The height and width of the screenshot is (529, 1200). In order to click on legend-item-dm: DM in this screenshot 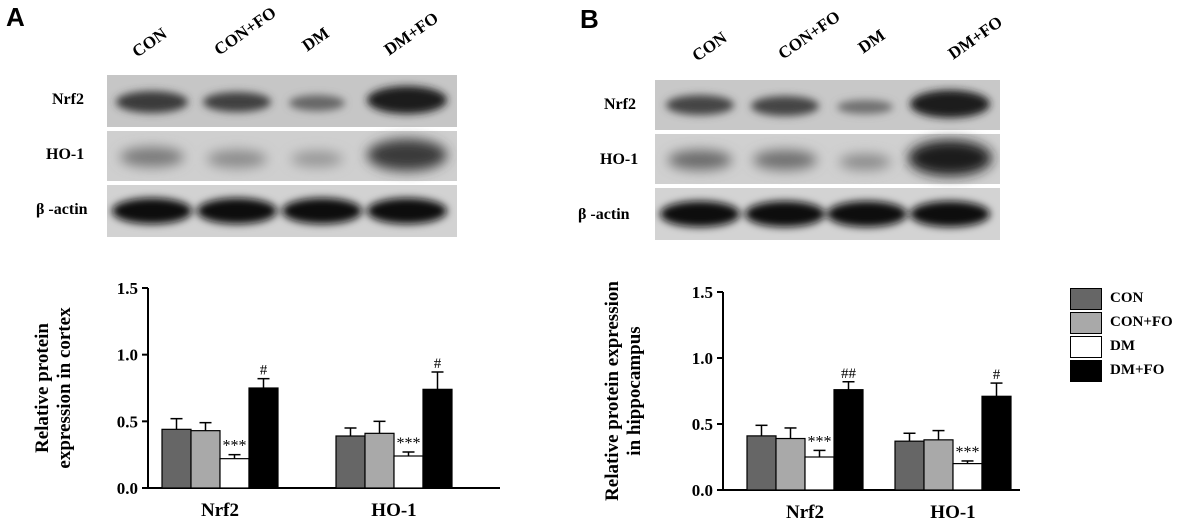, I will do `click(1135, 348)`.